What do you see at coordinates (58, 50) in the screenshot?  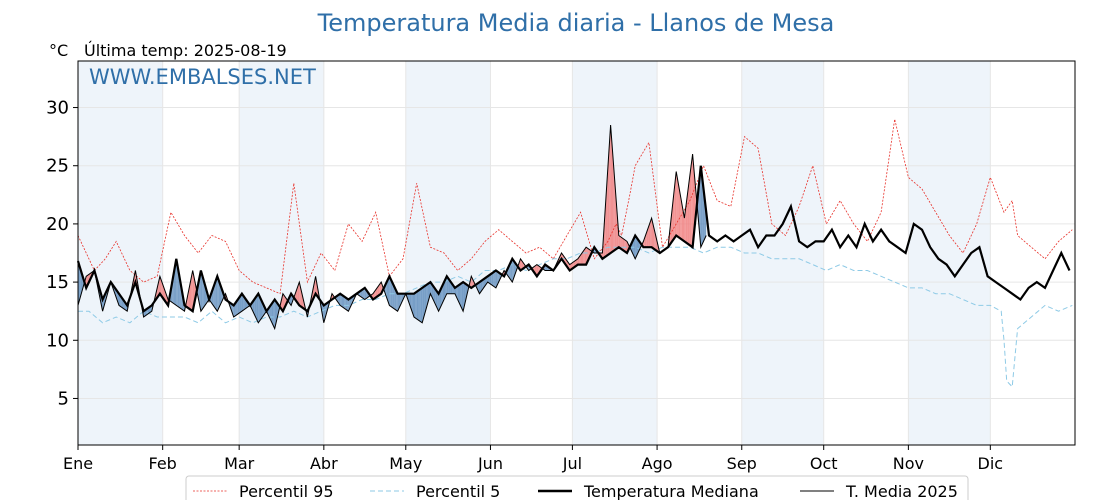 I see `y-unit-label: °C` at bounding box center [58, 50].